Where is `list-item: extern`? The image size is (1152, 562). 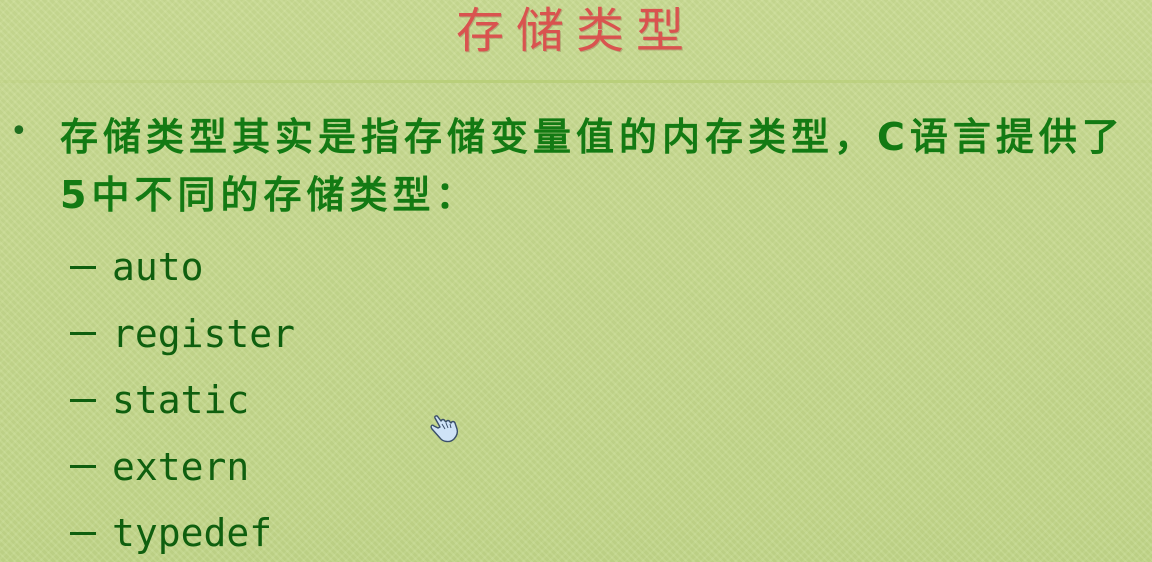
list-item: extern is located at coordinates (182, 467).